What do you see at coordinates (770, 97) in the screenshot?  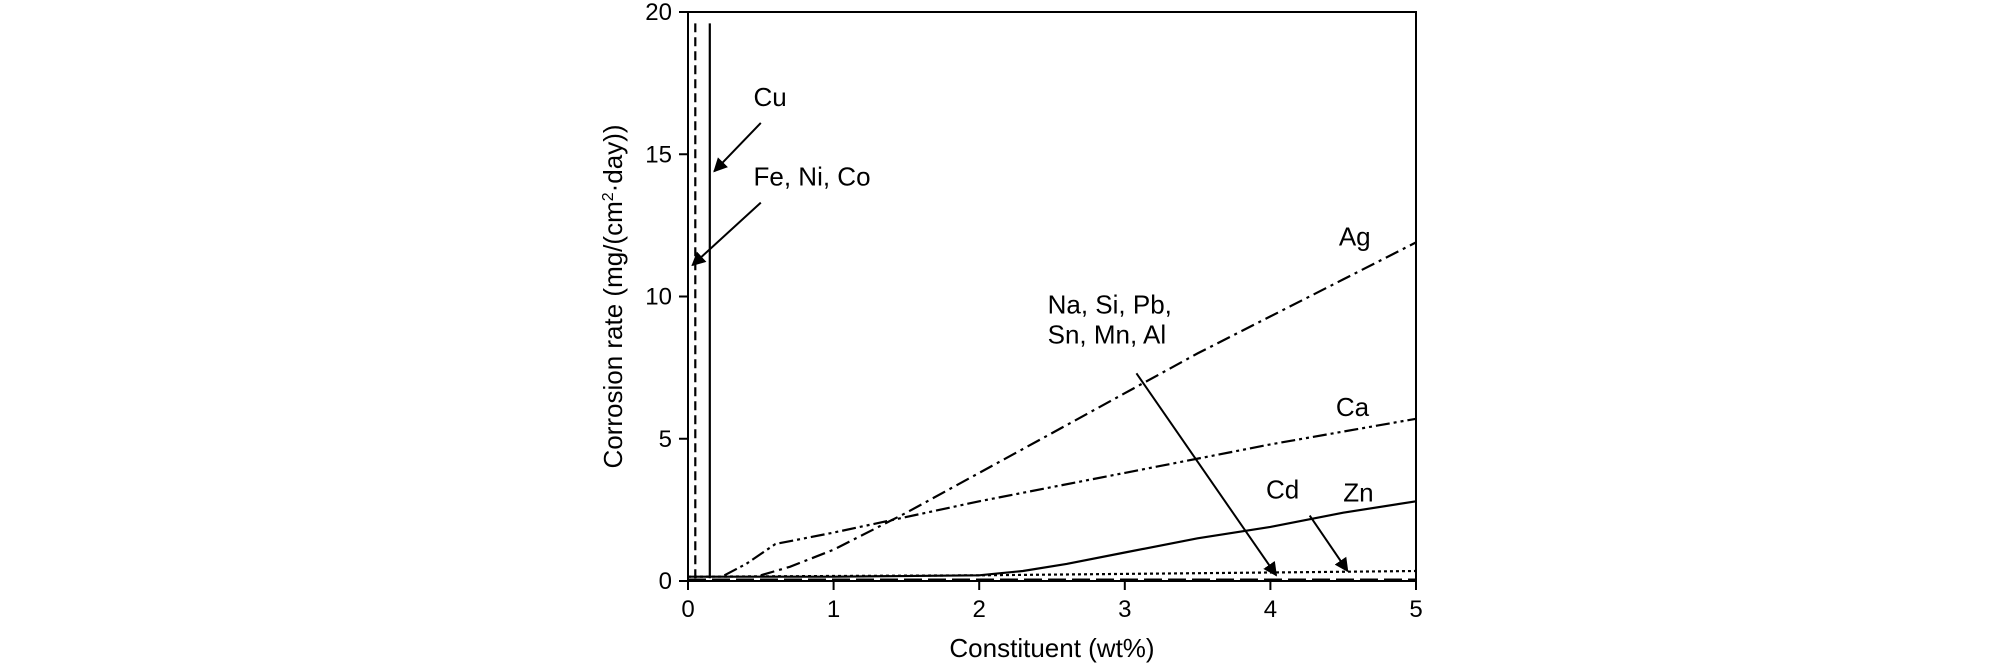 I see `annotation-cu: Cu` at bounding box center [770, 97].